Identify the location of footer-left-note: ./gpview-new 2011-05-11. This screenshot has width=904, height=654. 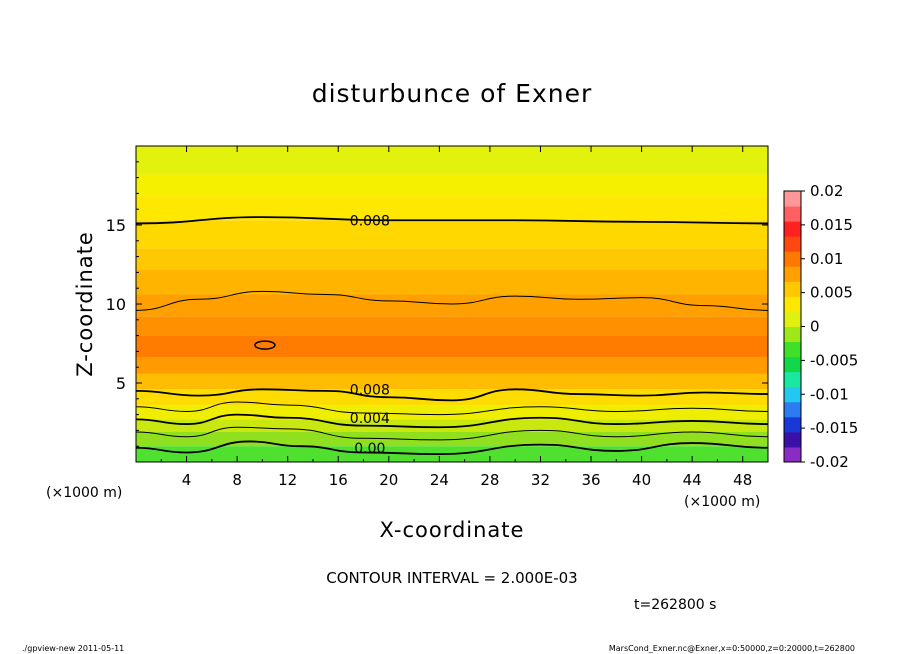
(73, 648).